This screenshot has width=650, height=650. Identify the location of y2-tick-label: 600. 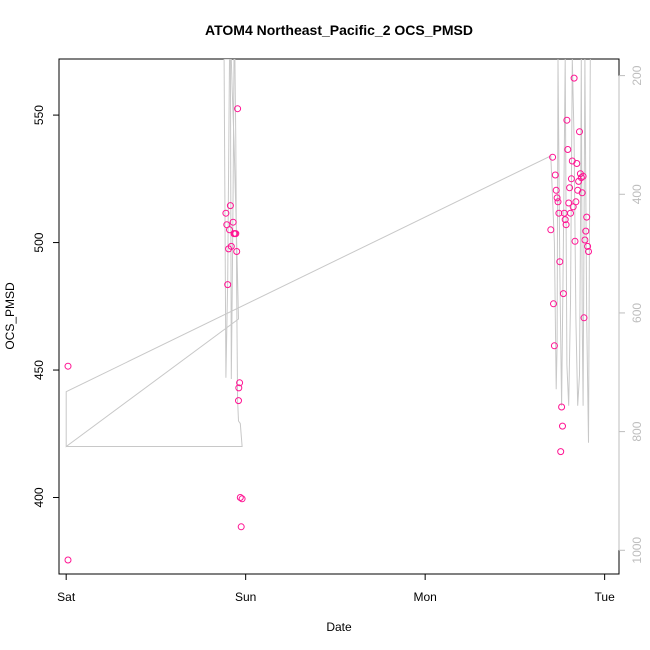
(637, 313).